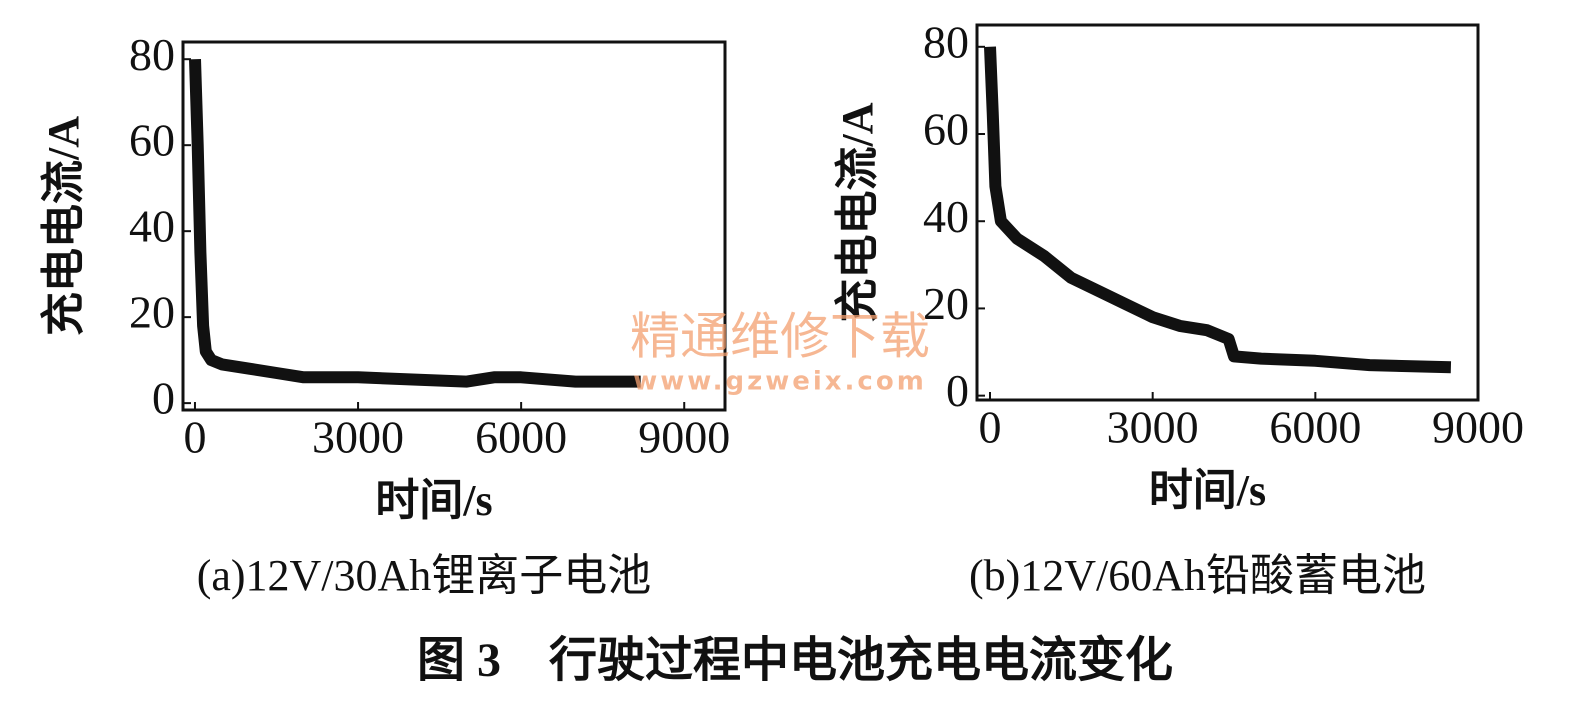 This screenshot has height=714, width=1585. What do you see at coordinates (795, 660) in the screenshot?
I see `figure-caption: 图 3 行驶过程中电池充电电流变化` at bounding box center [795, 660].